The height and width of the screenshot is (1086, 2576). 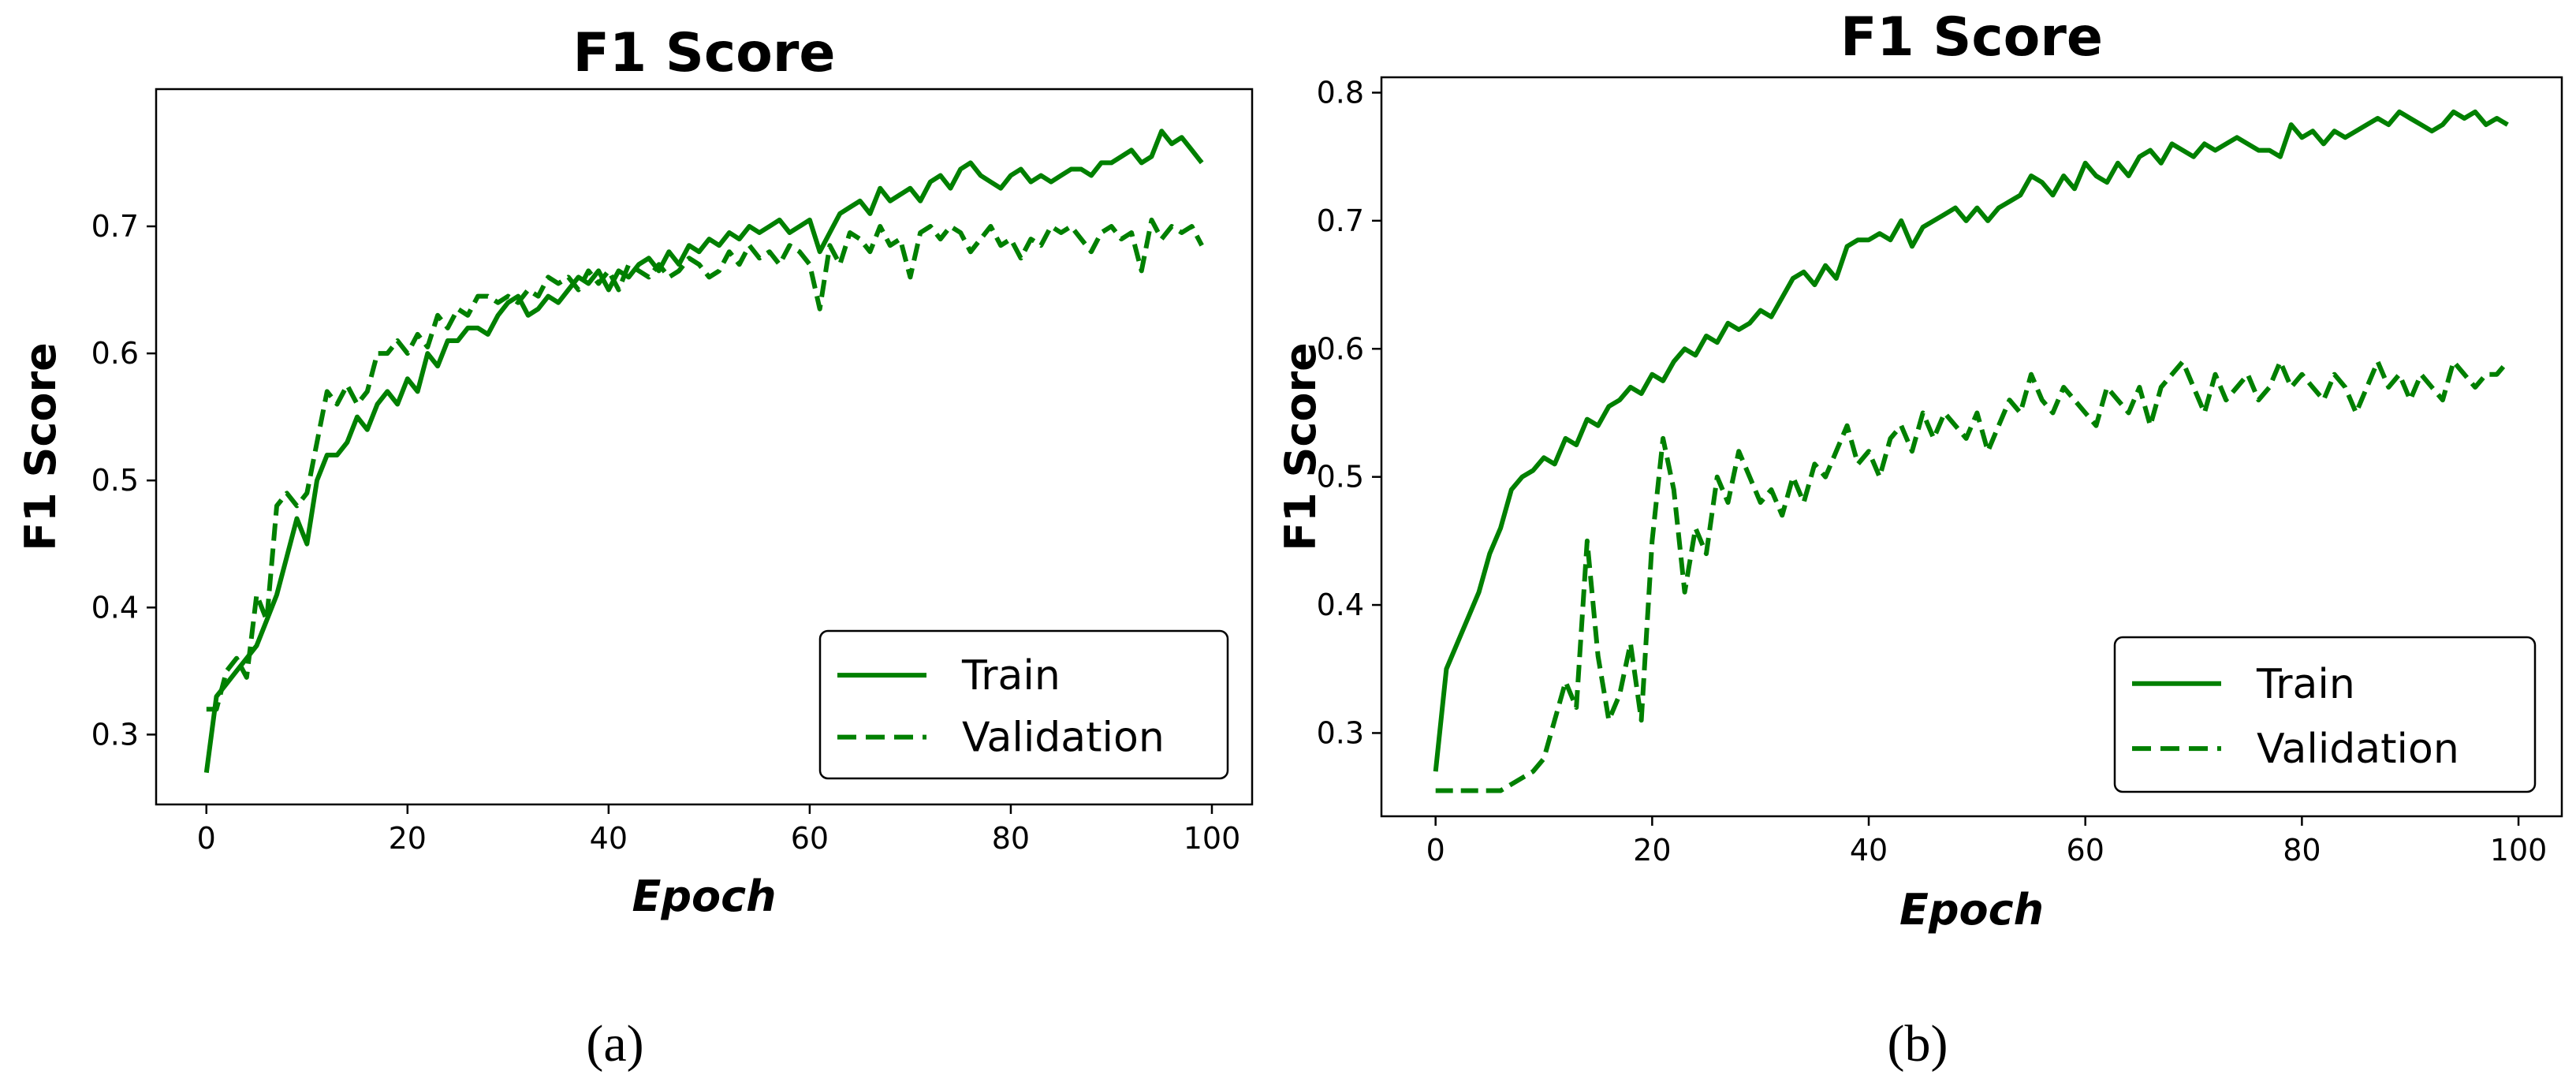 What do you see at coordinates (1918, 1044) in the screenshot?
I see `panel-caption: (b)` at bounding box center [1918, 1044].